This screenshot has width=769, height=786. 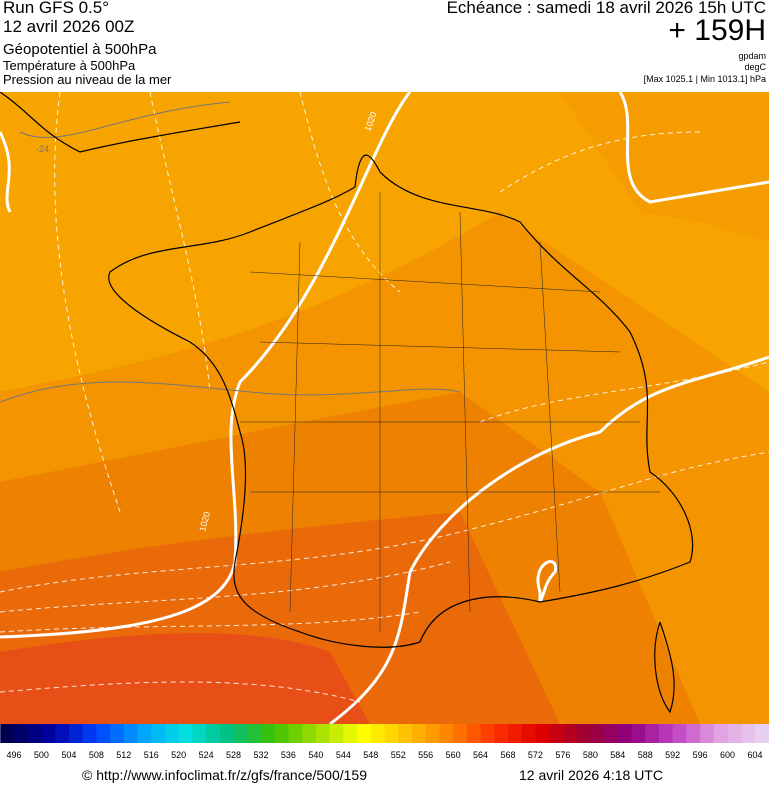 What do you see at coordinates (69, 65) in the screenshot?
I see `layer: Température à 500hPa` at bounding box center [69, 65].